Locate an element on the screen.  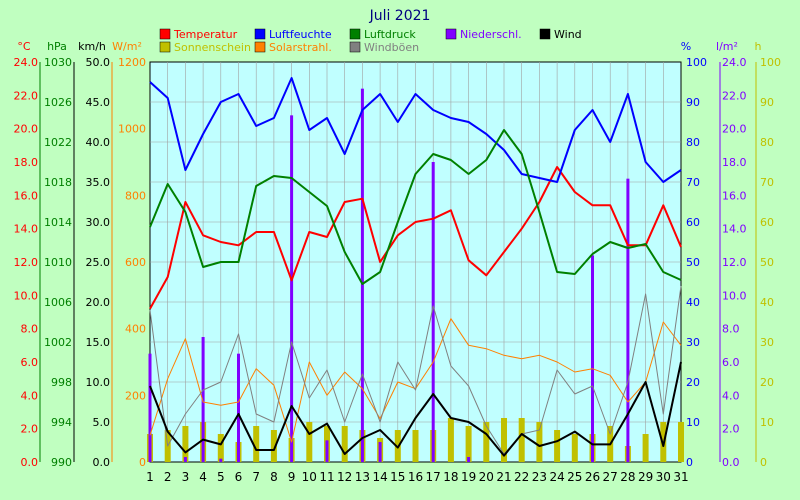
x-tick-label: 24 is located at coordinates (556, 477).